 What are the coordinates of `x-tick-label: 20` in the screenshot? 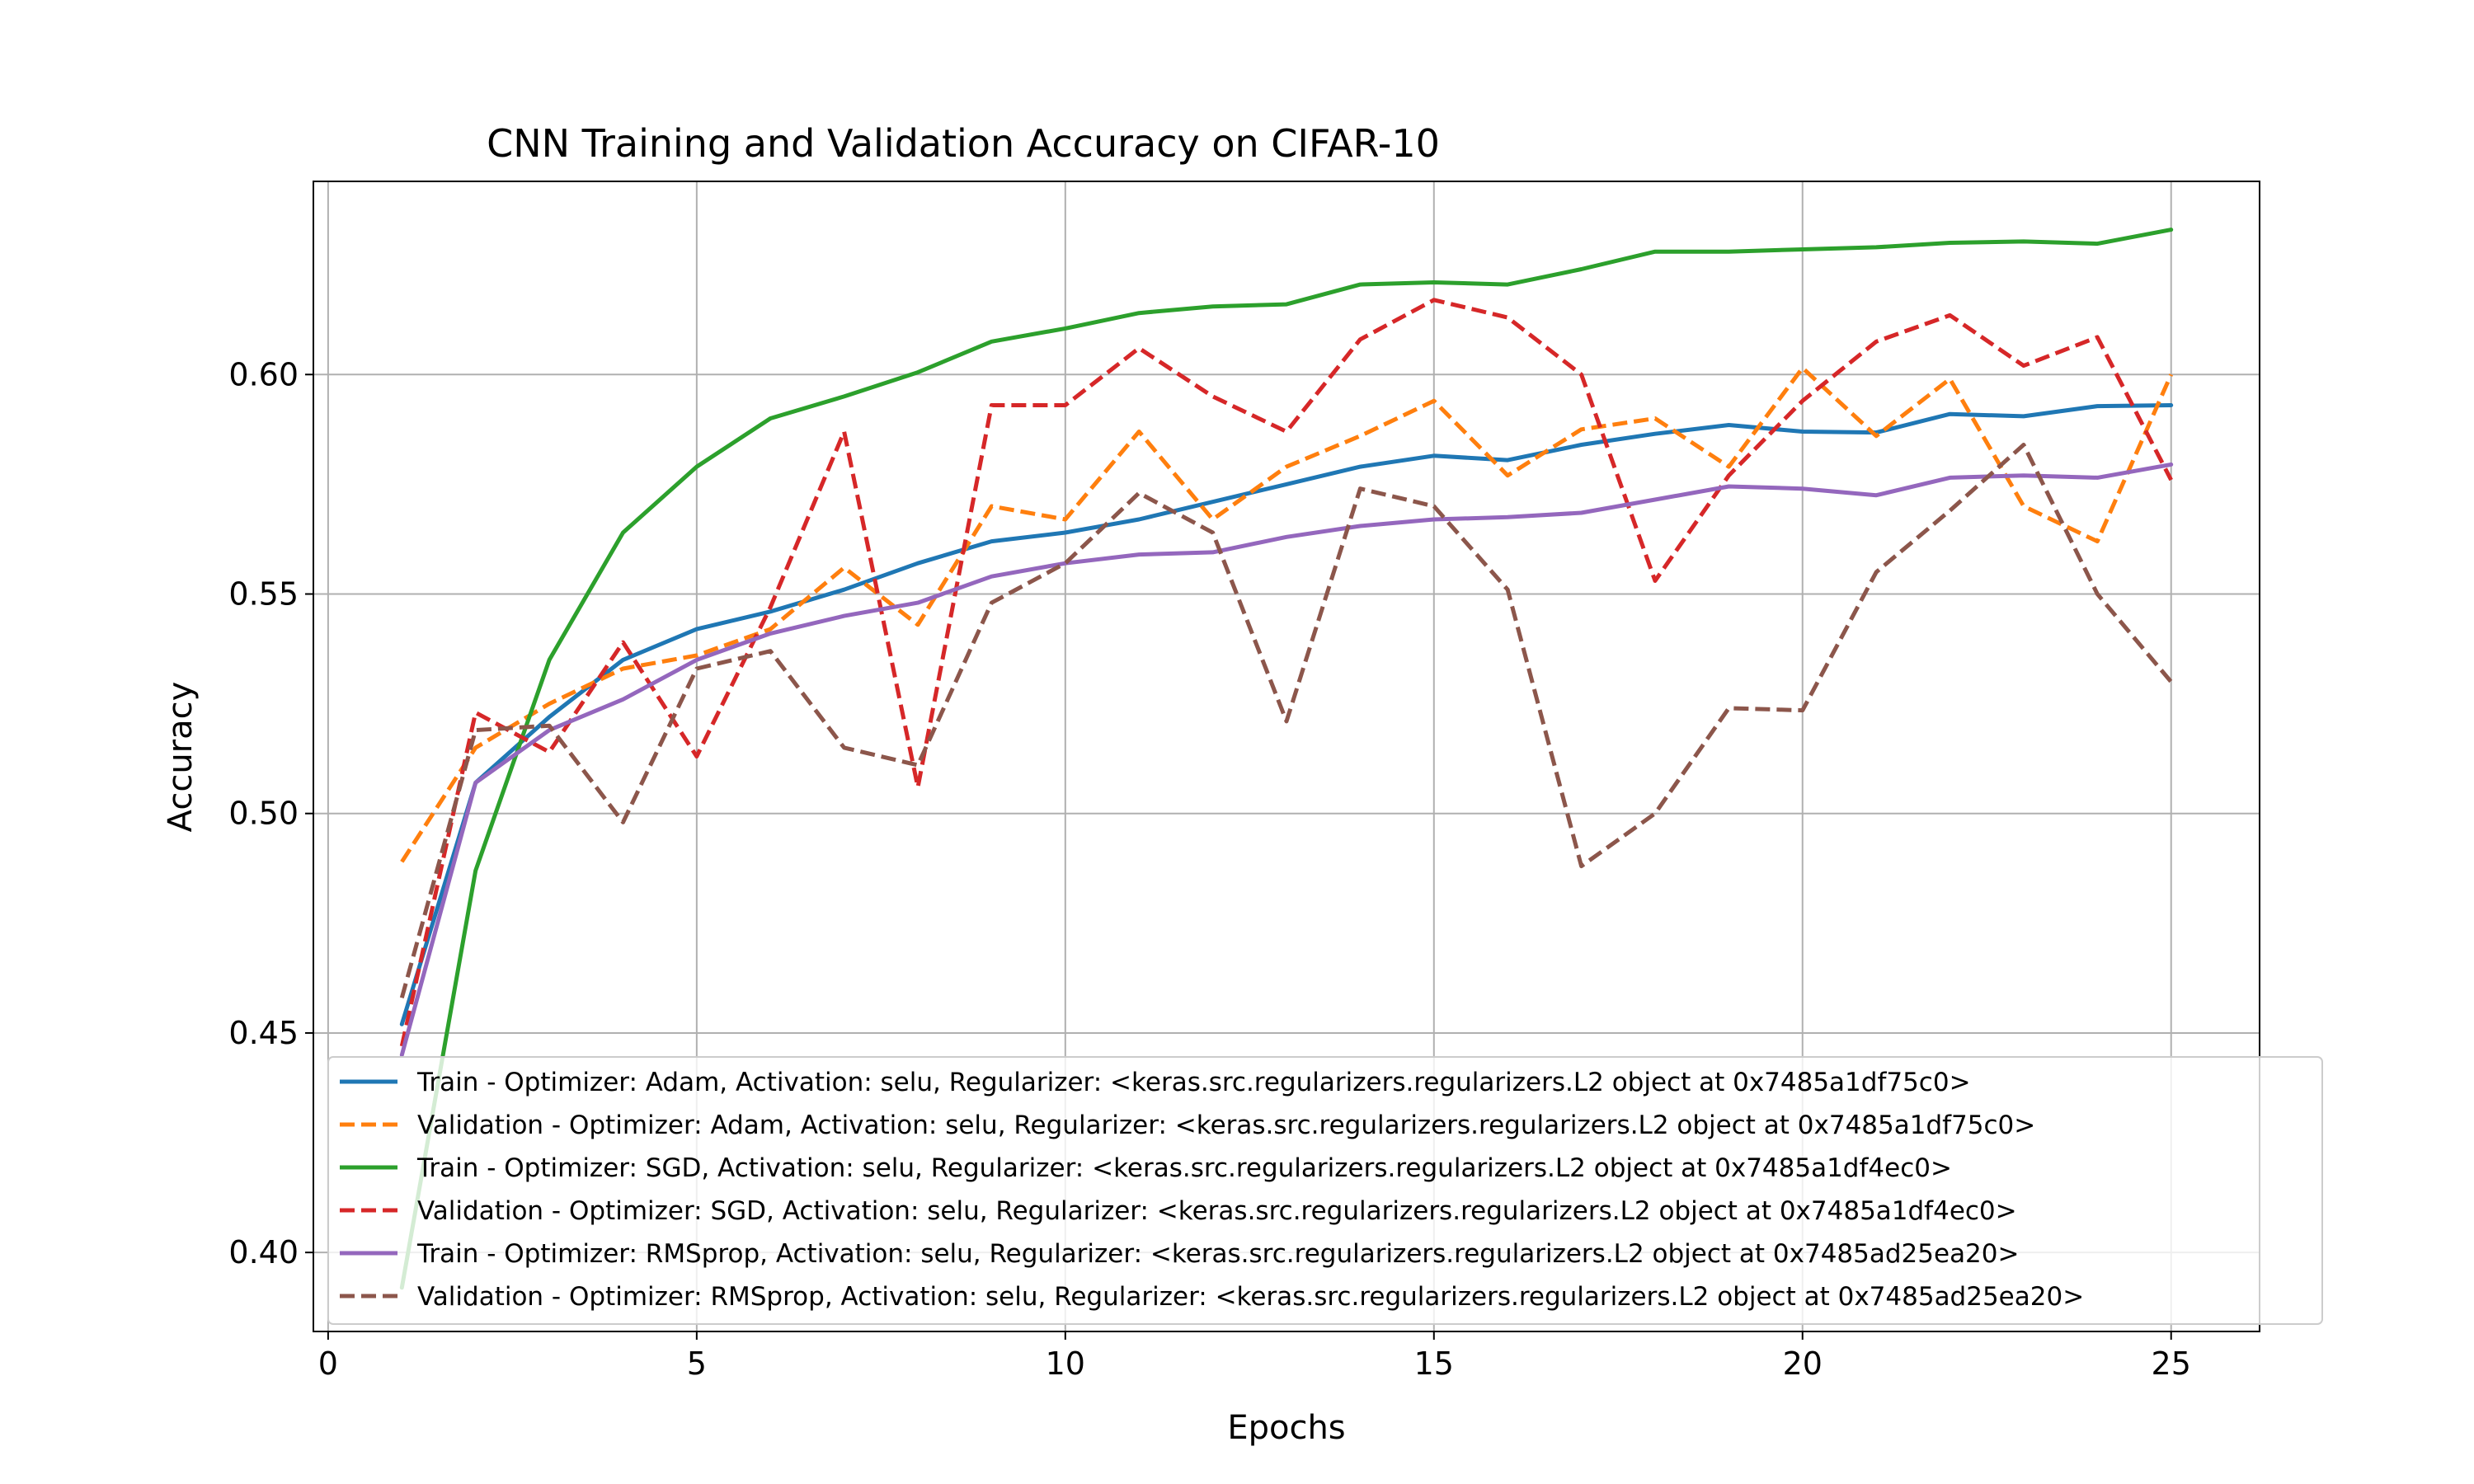 It's located at (1803, 1363).